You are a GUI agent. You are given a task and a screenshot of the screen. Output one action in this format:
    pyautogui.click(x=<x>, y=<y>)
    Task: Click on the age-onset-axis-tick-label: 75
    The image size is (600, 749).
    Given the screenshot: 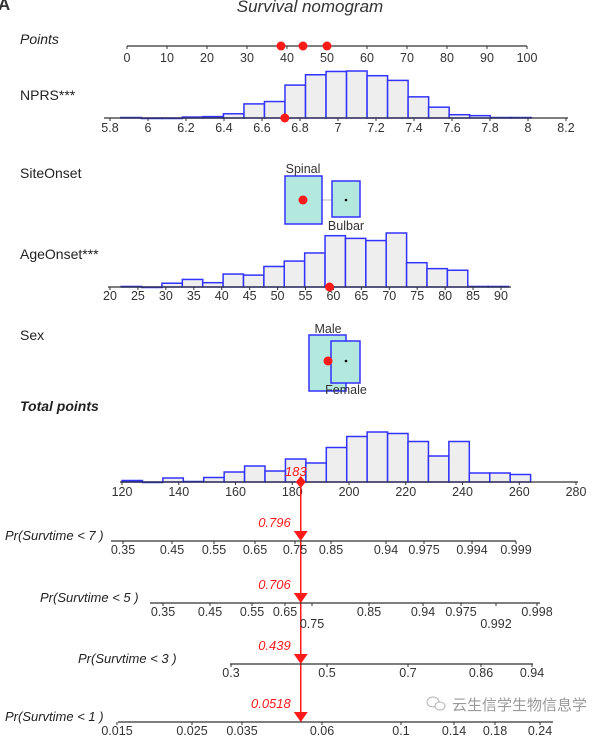 What is the action you would take?
    pyautogui.click(x=417, y=296)
    